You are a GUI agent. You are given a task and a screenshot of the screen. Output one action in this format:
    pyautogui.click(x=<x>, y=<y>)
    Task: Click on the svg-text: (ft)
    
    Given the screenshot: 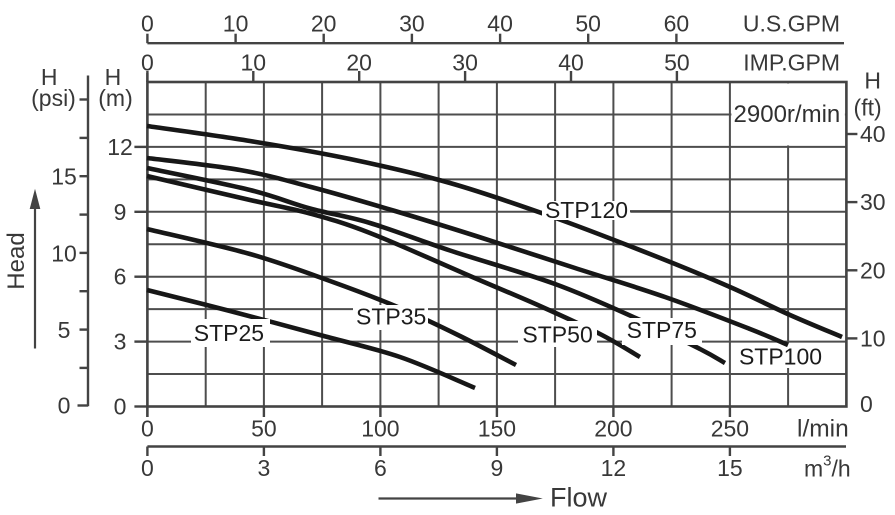 What is the action you would take?
    pyautogui.click(x=868, y=108)
    